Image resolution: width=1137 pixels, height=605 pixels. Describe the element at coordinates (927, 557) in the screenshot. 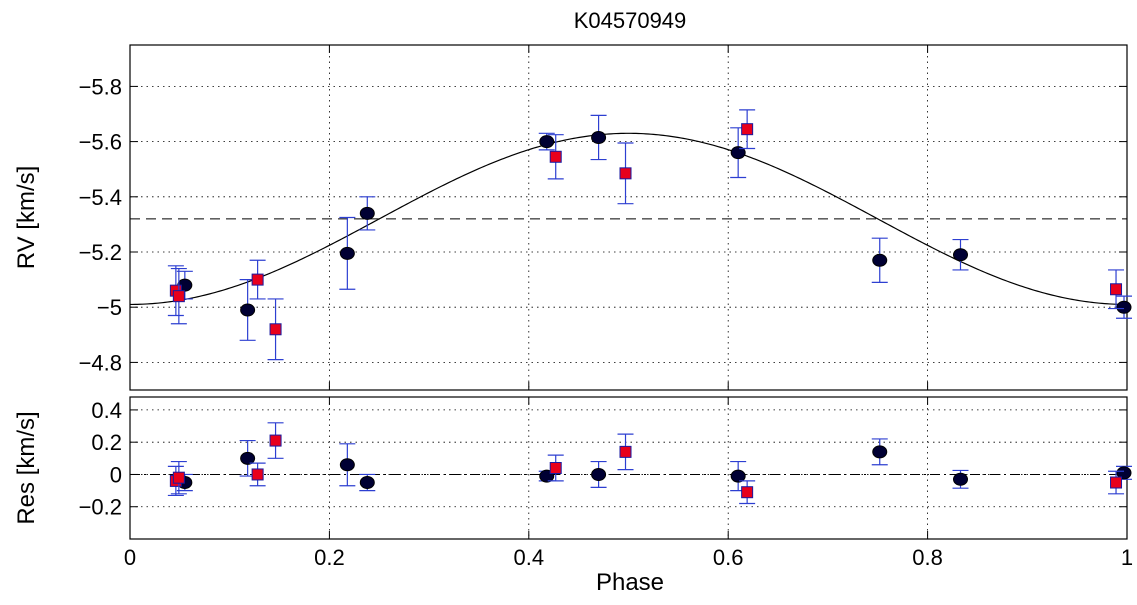

I see `x-tick-label: 0.8` at that location.